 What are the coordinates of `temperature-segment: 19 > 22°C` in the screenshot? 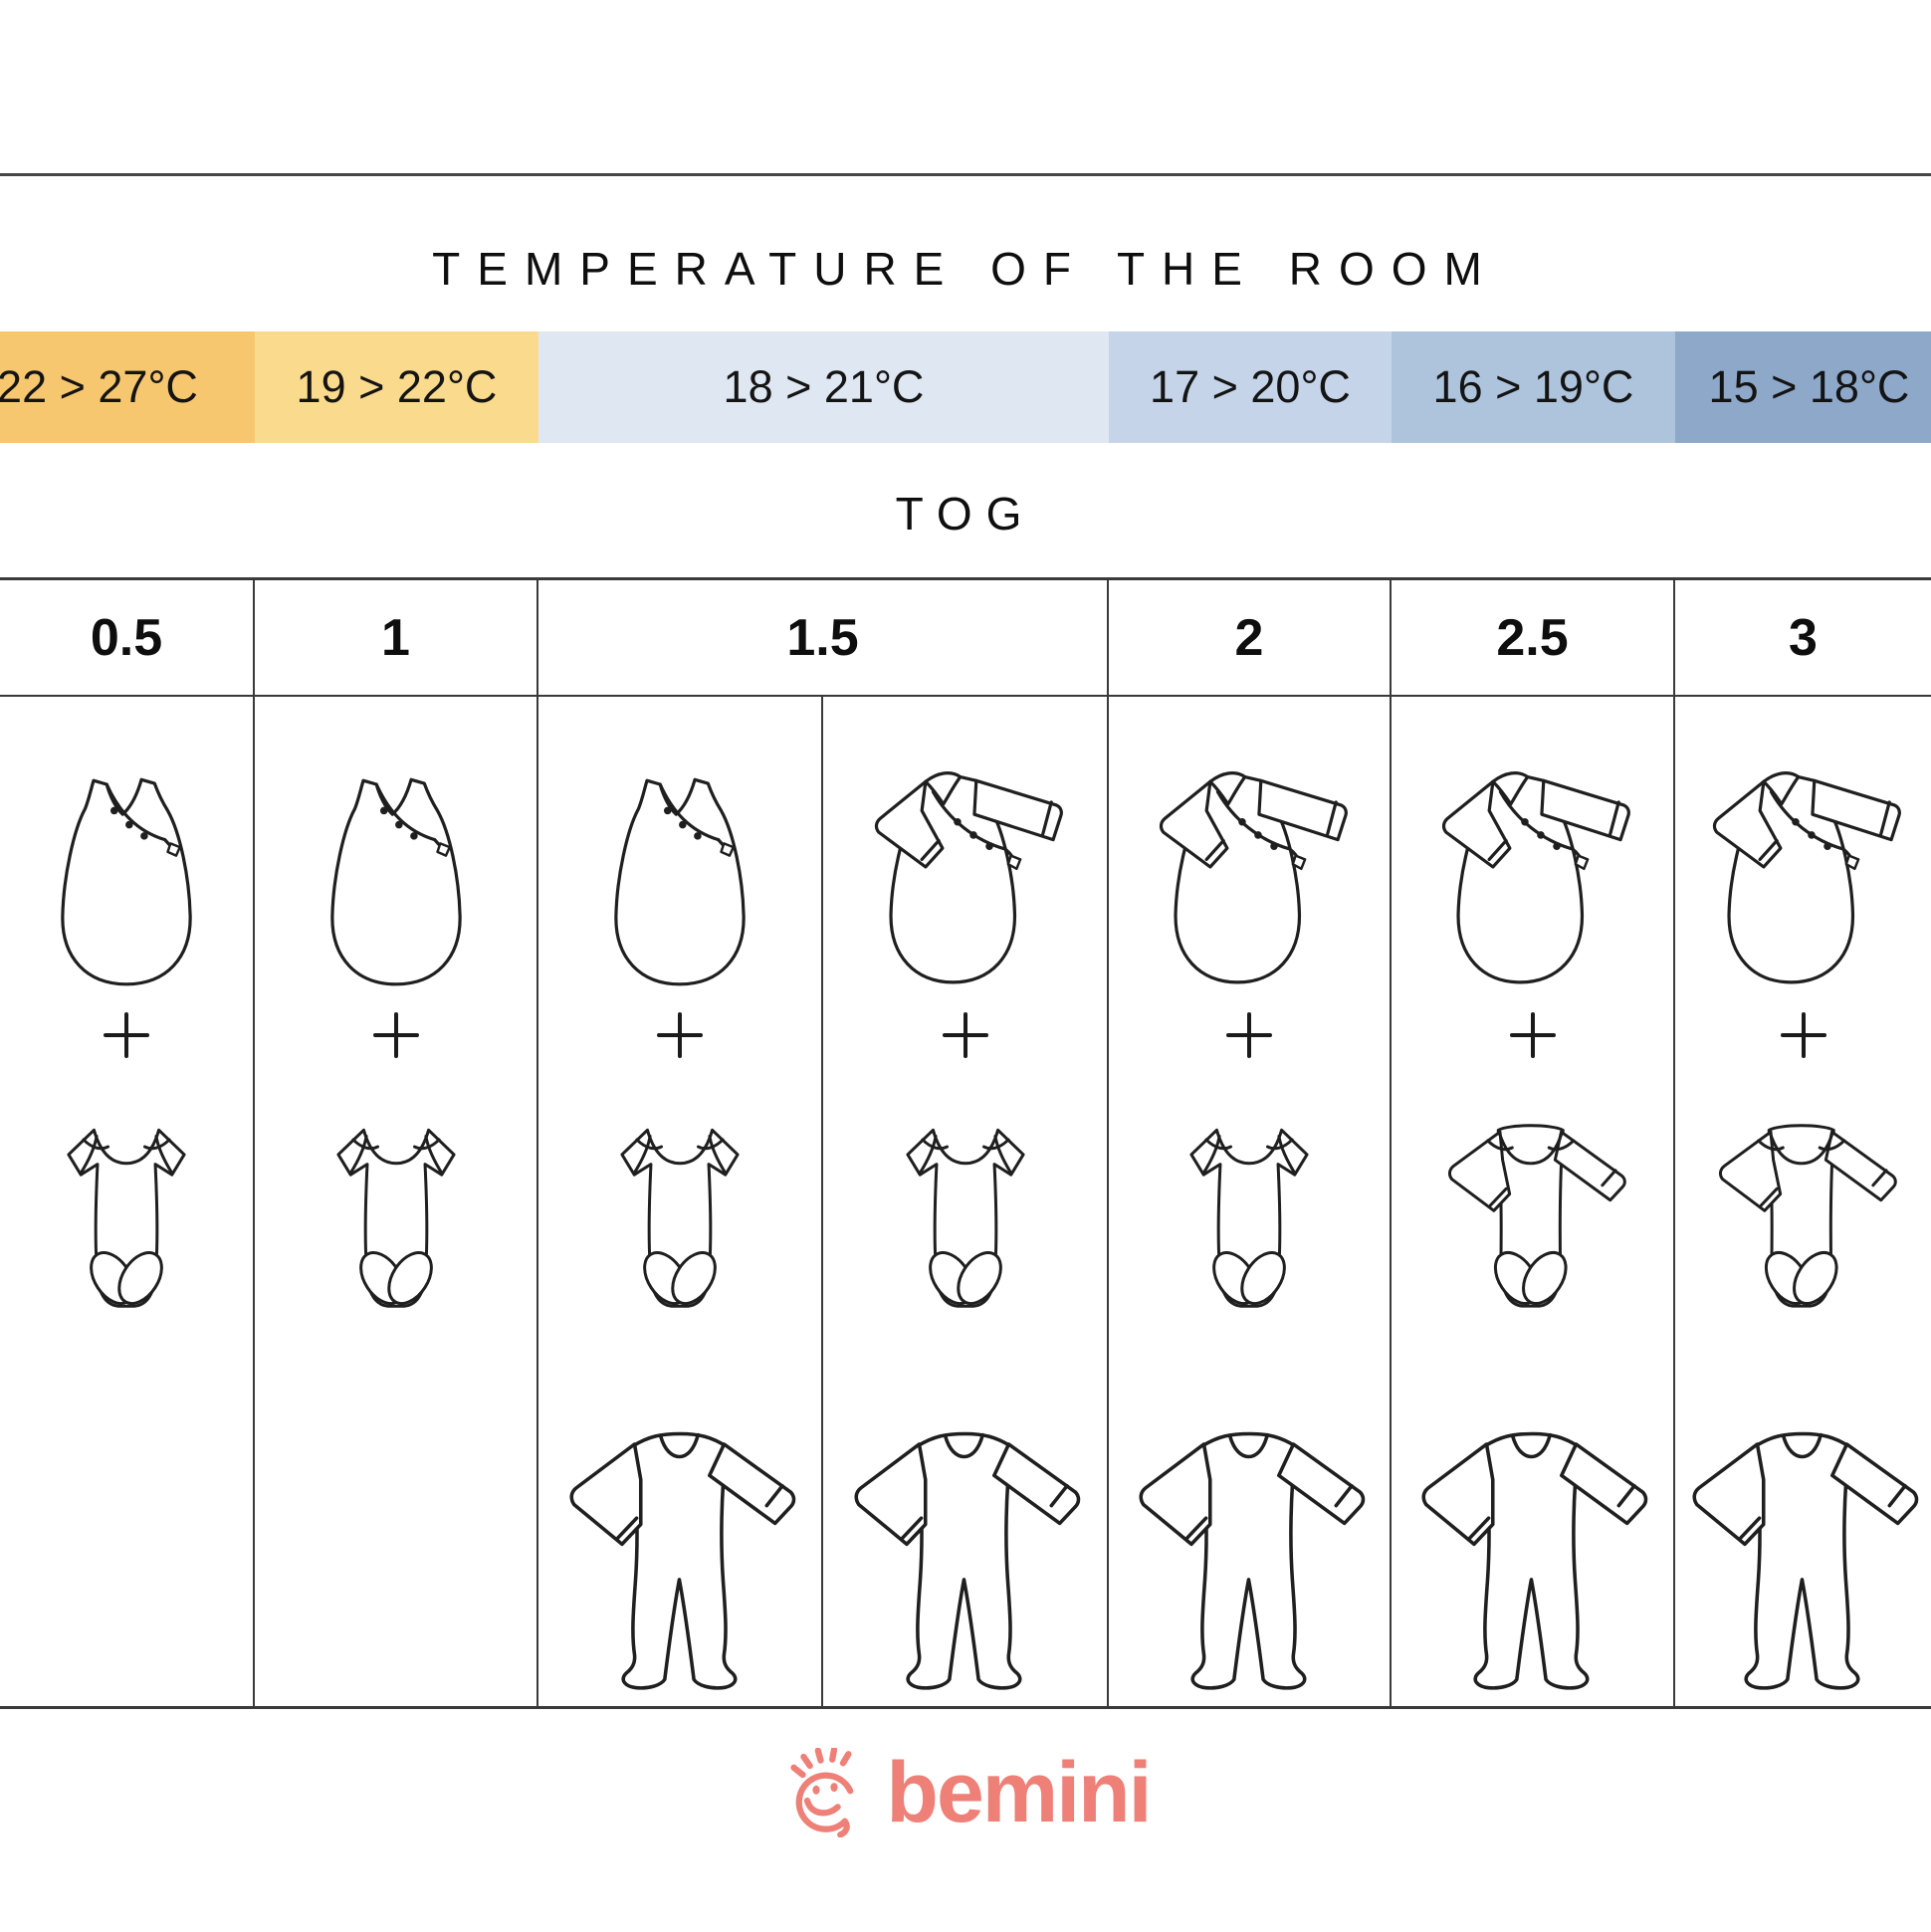 It's located at (397, 387).